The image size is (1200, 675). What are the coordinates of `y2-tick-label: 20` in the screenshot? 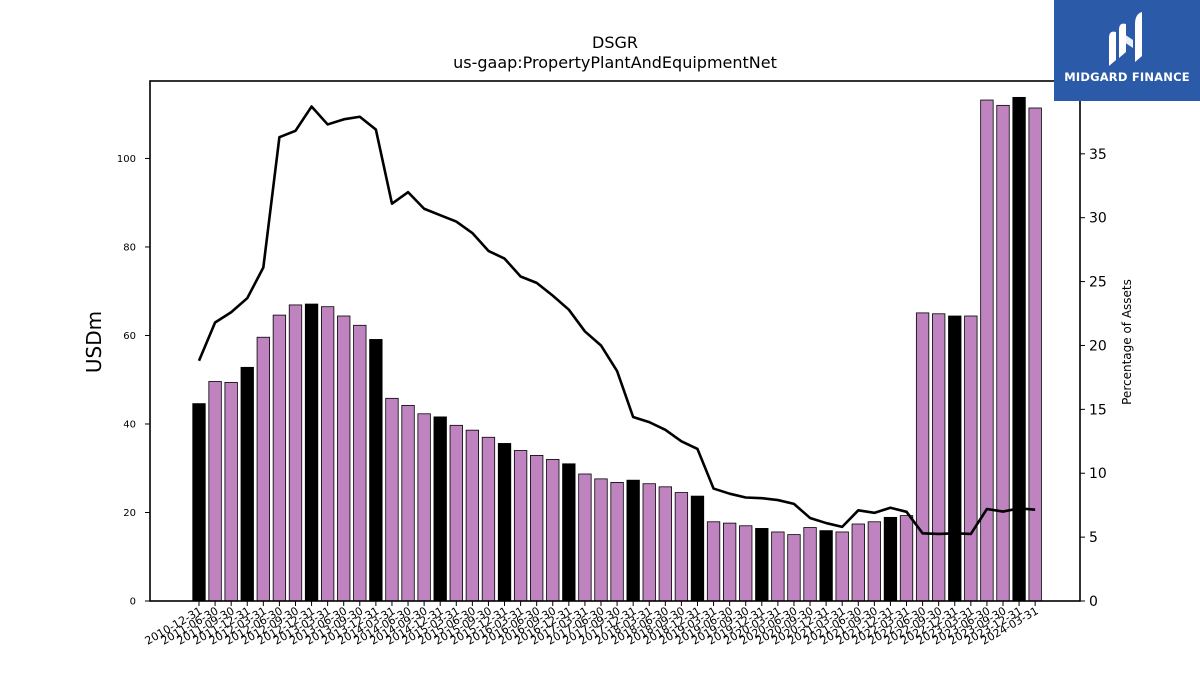 It's located at (1098, 346).